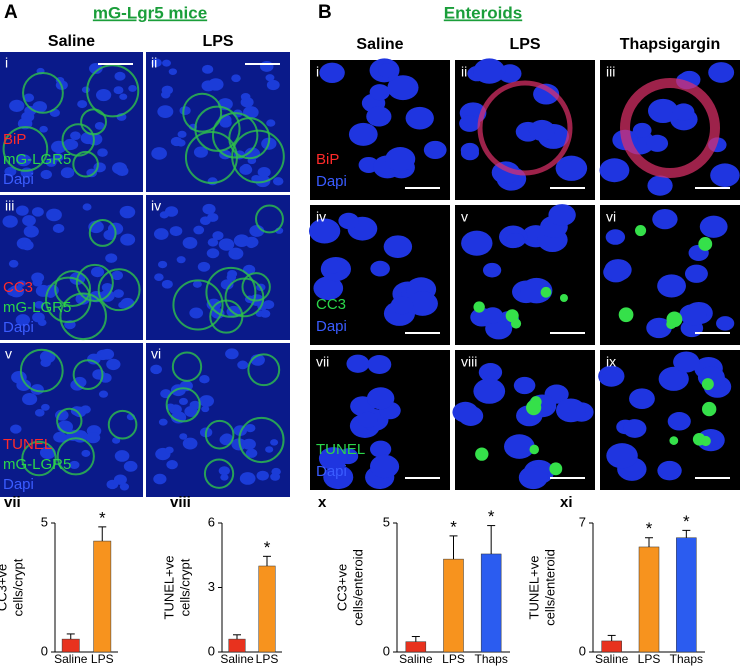 This screenshot has height=667, width=745. I want to click on panel-label: i, so click(317, 72).